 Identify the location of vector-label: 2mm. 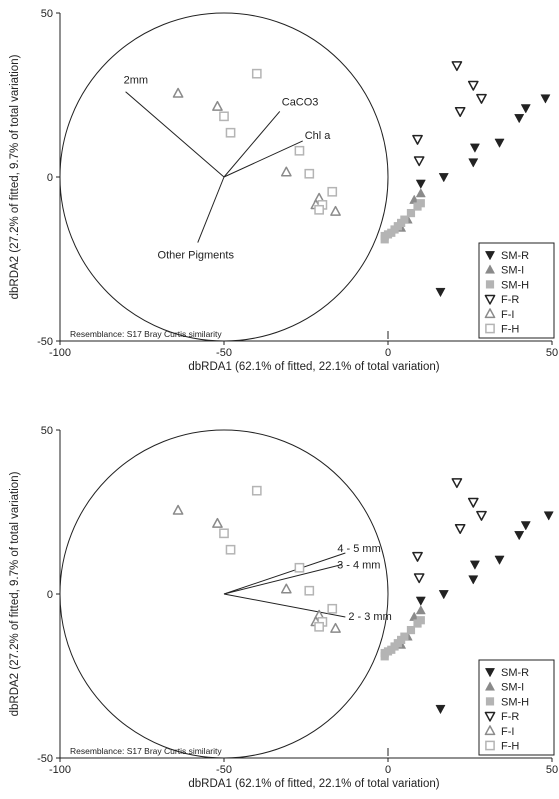
(136, 81).